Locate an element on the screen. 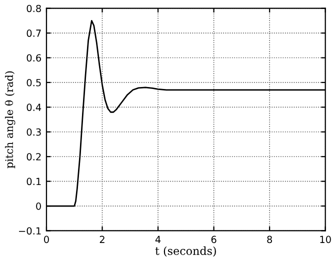 This screenshot has height=278, width=332. y-tick-label: 0.3 is located at coordinates (33, 132).